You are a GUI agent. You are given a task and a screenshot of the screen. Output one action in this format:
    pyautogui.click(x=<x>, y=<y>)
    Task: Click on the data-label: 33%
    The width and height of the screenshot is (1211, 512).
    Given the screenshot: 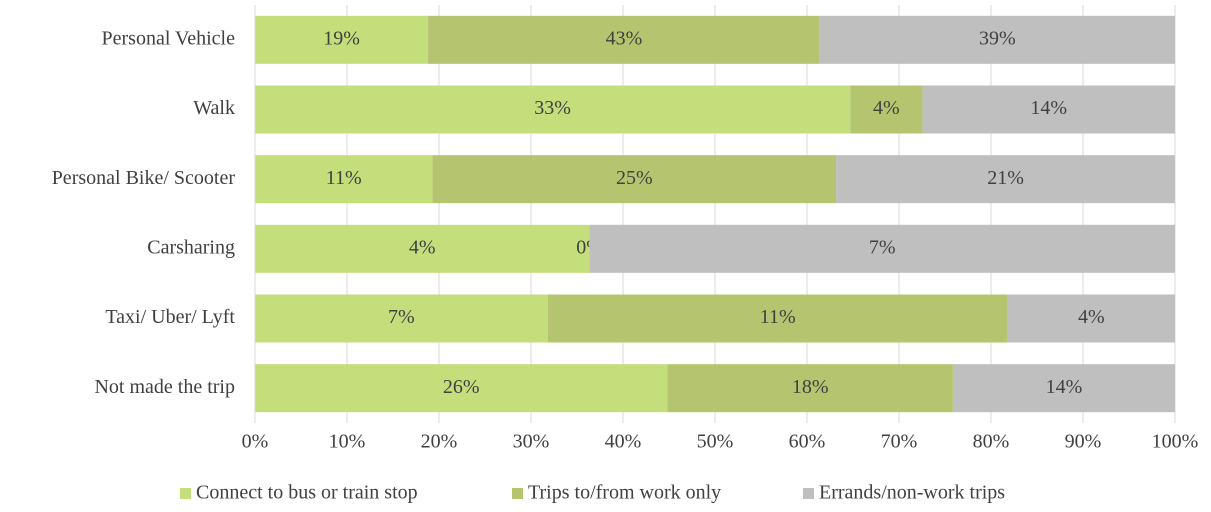 What is the action you would take?
    pyautogui.click(x=552, y=108)
    